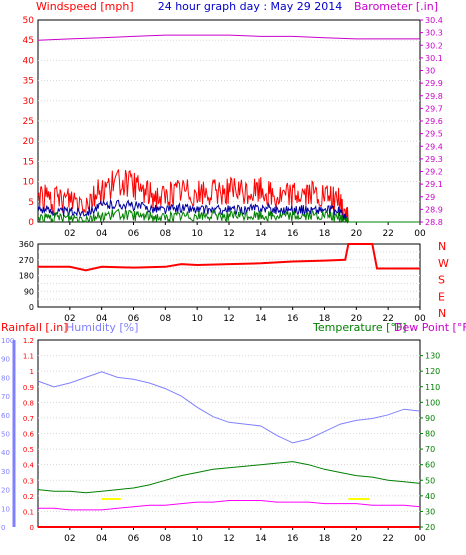 The height and width of the screenshot is (555, 466). What do you see at coordinates (28, 419) in the screenshot?
I see `rainfall-ytick-label: 0.7` at bounding box center [28, 419].